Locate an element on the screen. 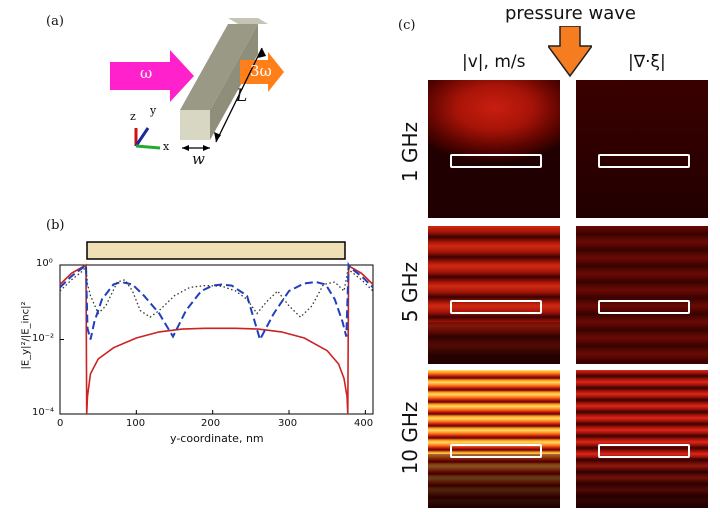  series-line-dotted is located at coordinates (216, 291).